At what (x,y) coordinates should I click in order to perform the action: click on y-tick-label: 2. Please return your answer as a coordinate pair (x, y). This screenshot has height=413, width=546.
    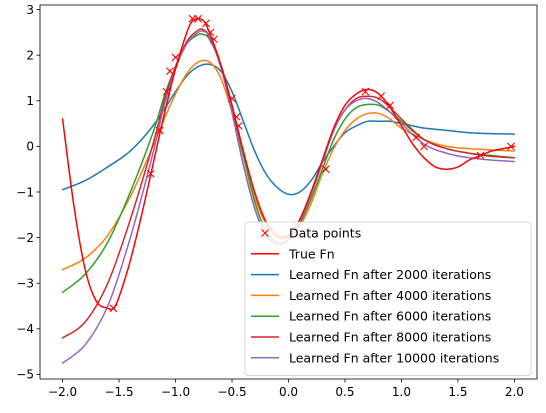
    Looking at the image, I should click on (30, 55).